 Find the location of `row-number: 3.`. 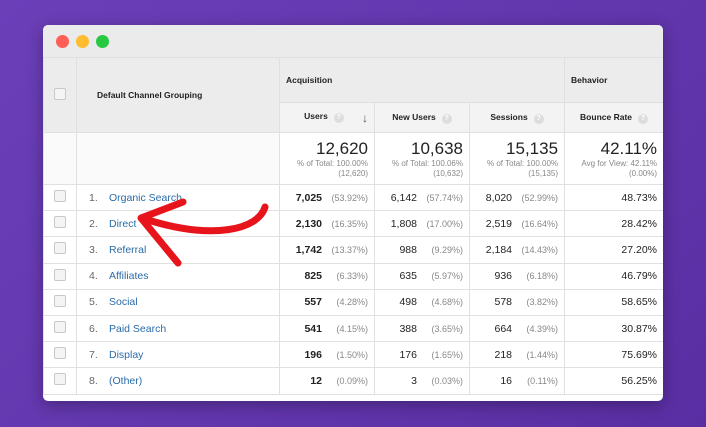

row-number: 3. is located at coordinates (93, 249).